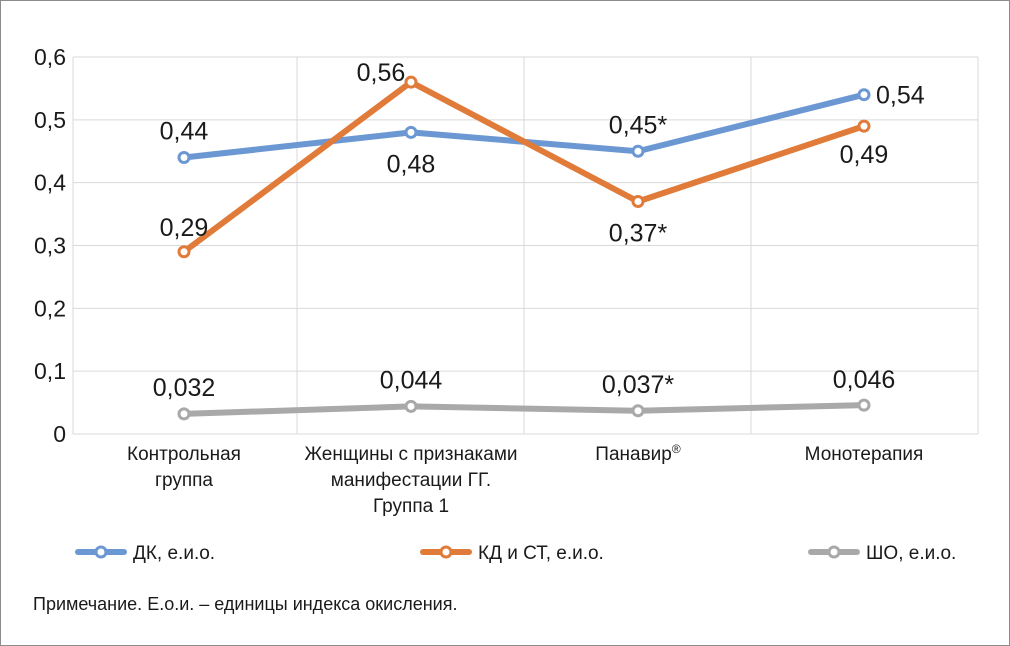 This screenshot has width=1010, height=646. Describe the element at coordinates (50, 183) in the screenshot. I see `y-tick-label: 0,4` at that location.